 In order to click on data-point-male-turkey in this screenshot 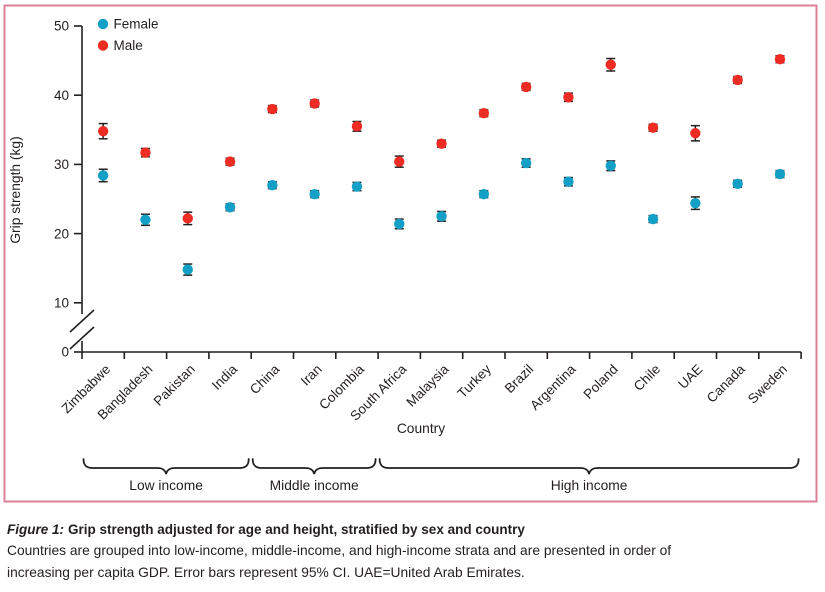, I will do `click(484, 113)`.